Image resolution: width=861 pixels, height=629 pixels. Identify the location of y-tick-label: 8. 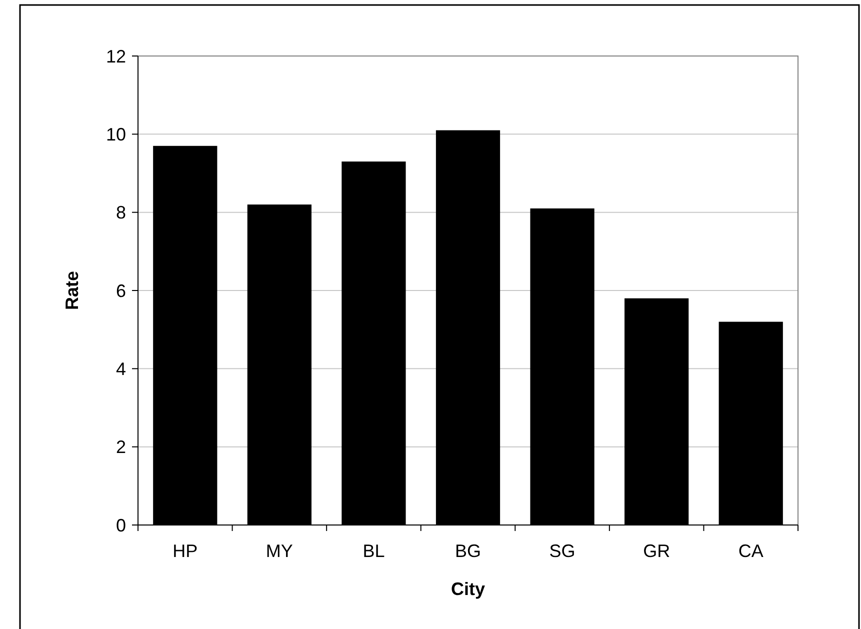
(121, 212).